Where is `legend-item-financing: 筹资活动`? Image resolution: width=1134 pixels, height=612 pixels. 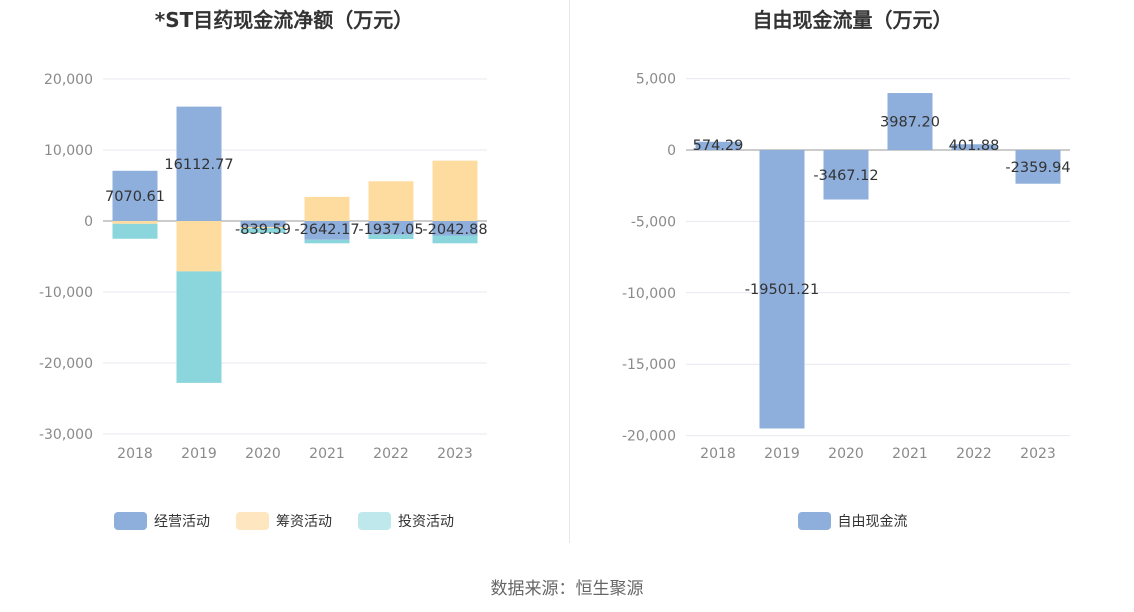
legend-item-financing: 筹资活动 is located at coordinates (284, 521).